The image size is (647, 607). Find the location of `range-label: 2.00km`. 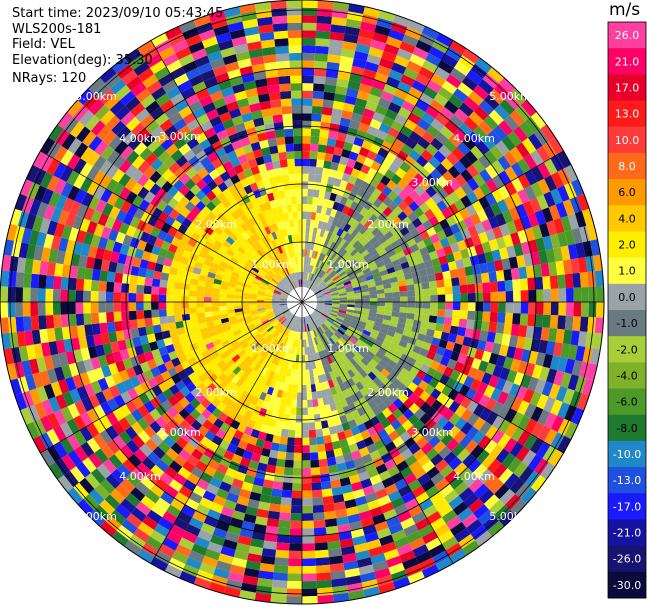

range-label: 2.00km is located at coordinates (388, 224).